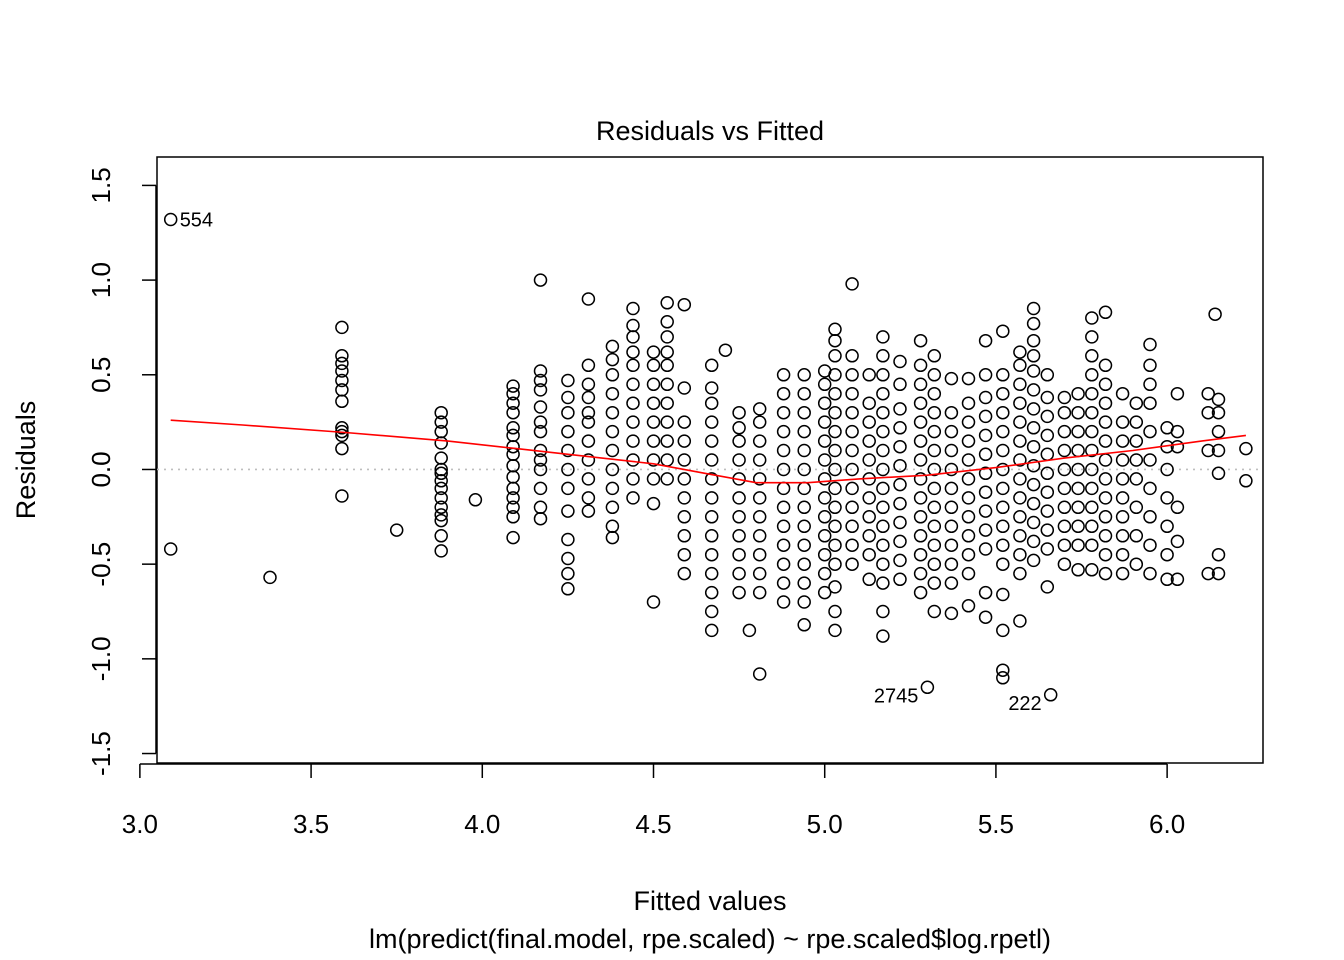  I want to click on x-tick-label: 5.0, so click(825, 824).